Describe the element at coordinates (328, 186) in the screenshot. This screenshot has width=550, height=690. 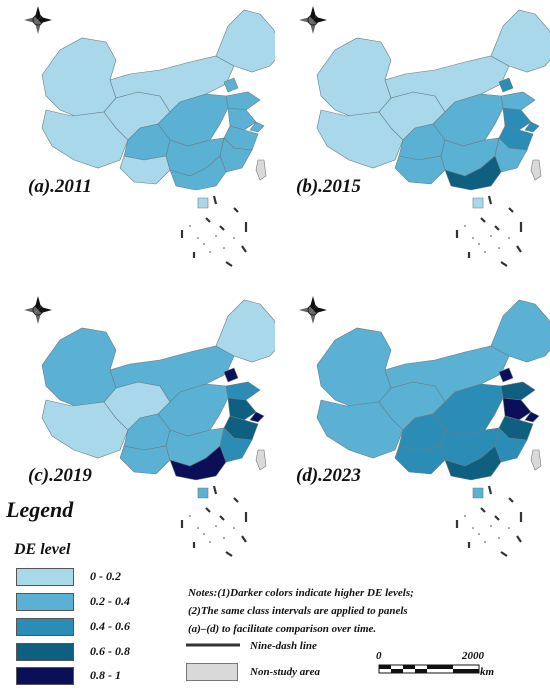
I see `panel-label-2015: (b).2015` at that location.